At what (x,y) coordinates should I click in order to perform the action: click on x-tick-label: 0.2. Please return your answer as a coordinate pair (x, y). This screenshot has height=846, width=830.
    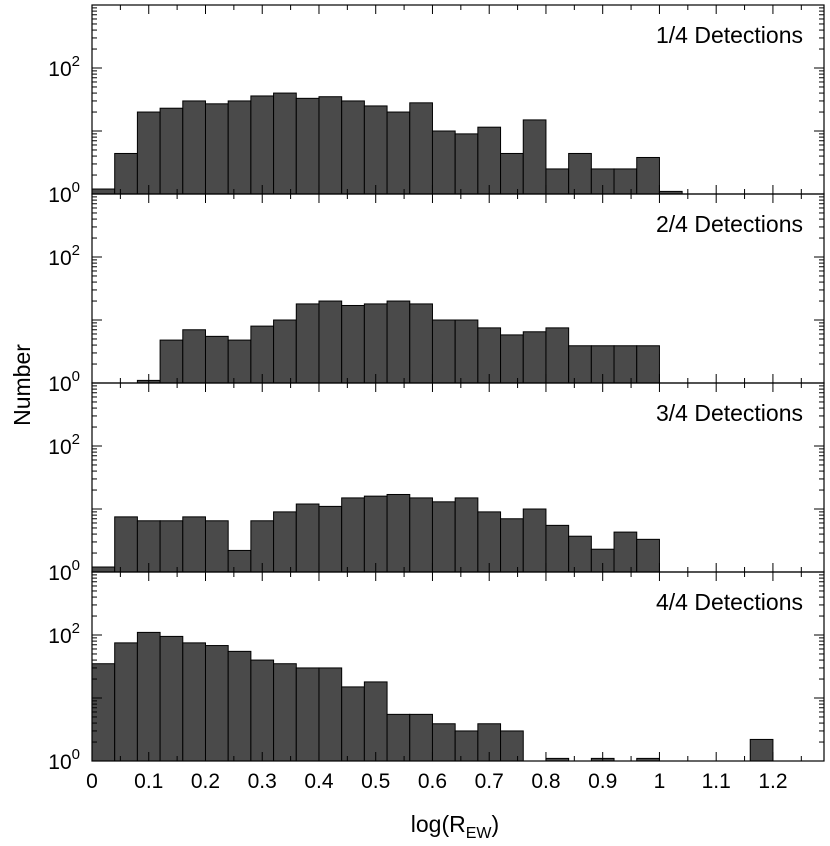
    Looking at the image, I should click on (205, 781).